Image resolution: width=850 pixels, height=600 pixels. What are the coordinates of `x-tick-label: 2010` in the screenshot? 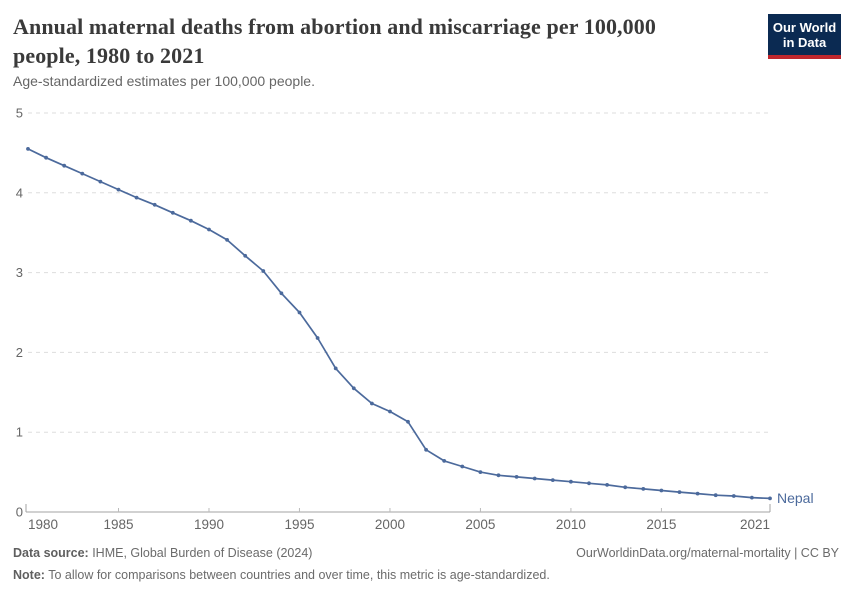 It's located at (571, 524).